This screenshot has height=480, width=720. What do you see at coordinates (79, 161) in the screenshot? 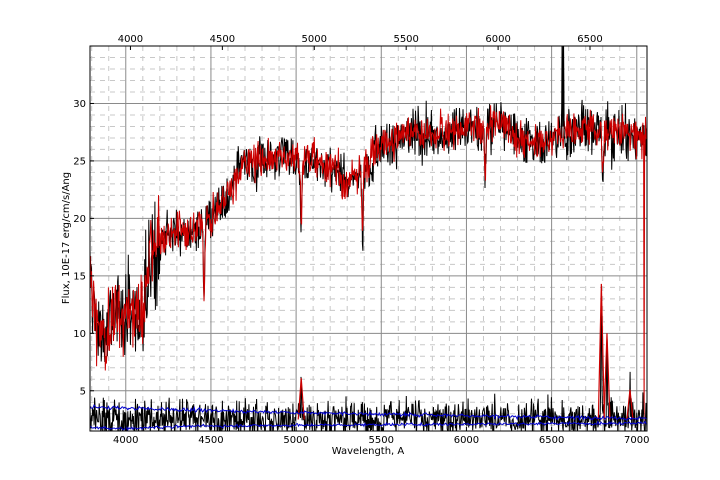
I see `y-tick-label: 25` at bounding box center [79, 161].